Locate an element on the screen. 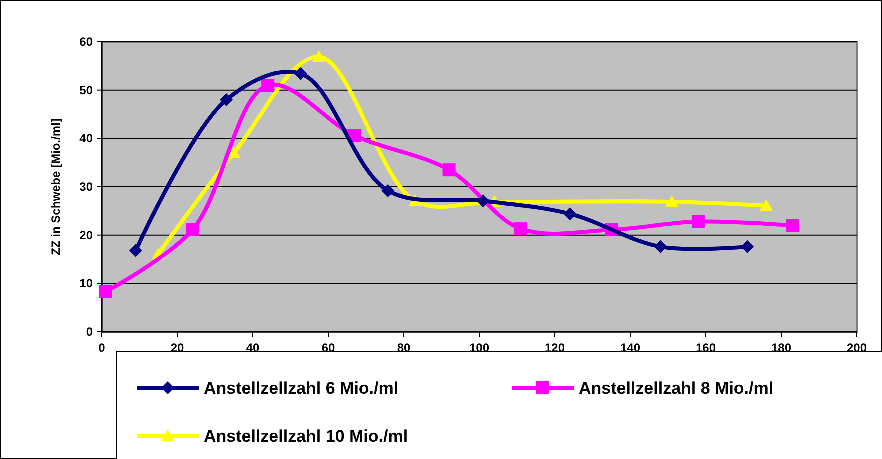 The width and height of the screenshot is (882, 459). legend-label: Anstellzellzahl 8 Mio./ml is located at coordinates (676, 388).